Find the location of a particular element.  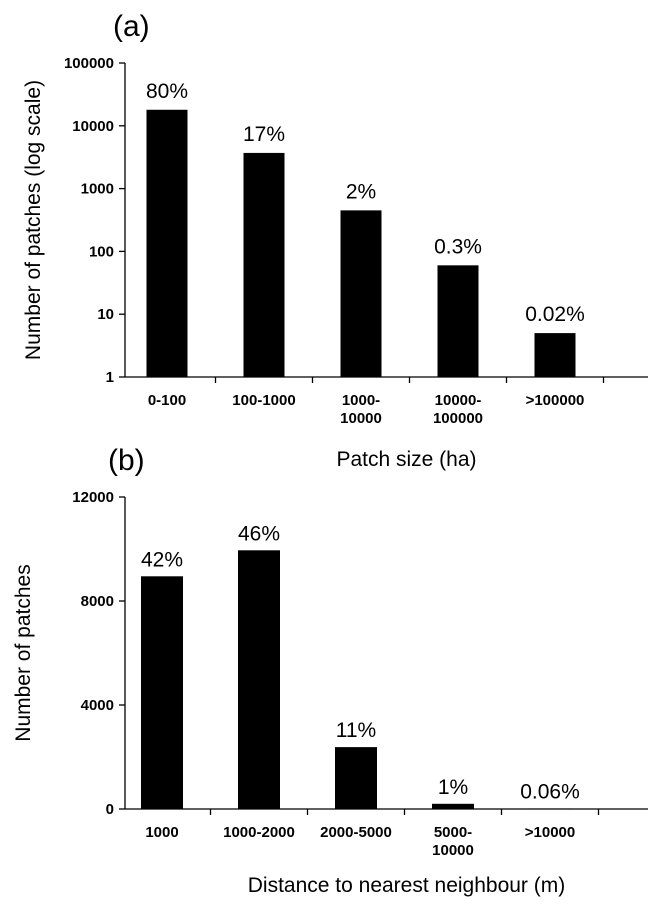

bar-percentage-label: 0.3% is located at coordinates (458, 246).